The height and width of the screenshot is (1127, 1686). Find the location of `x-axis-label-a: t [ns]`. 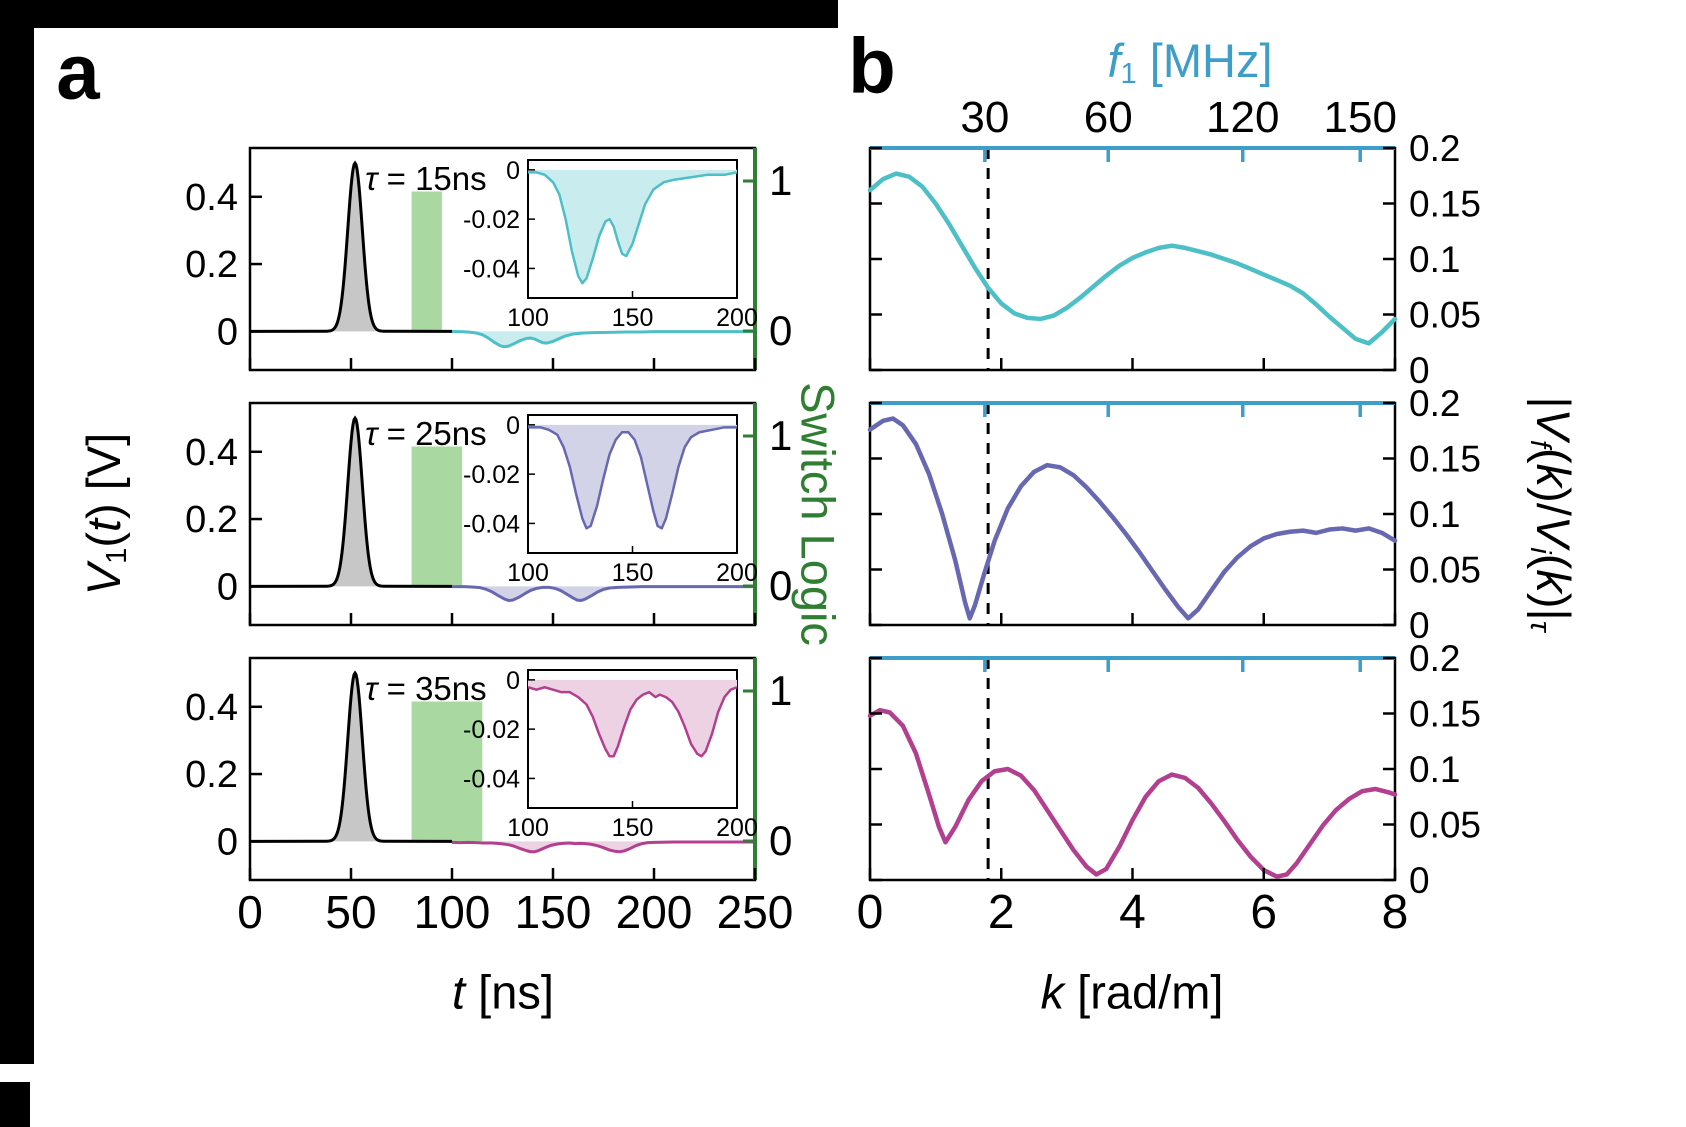

x-axis-label-a: t [ns] is located at coordinates (503, 992).